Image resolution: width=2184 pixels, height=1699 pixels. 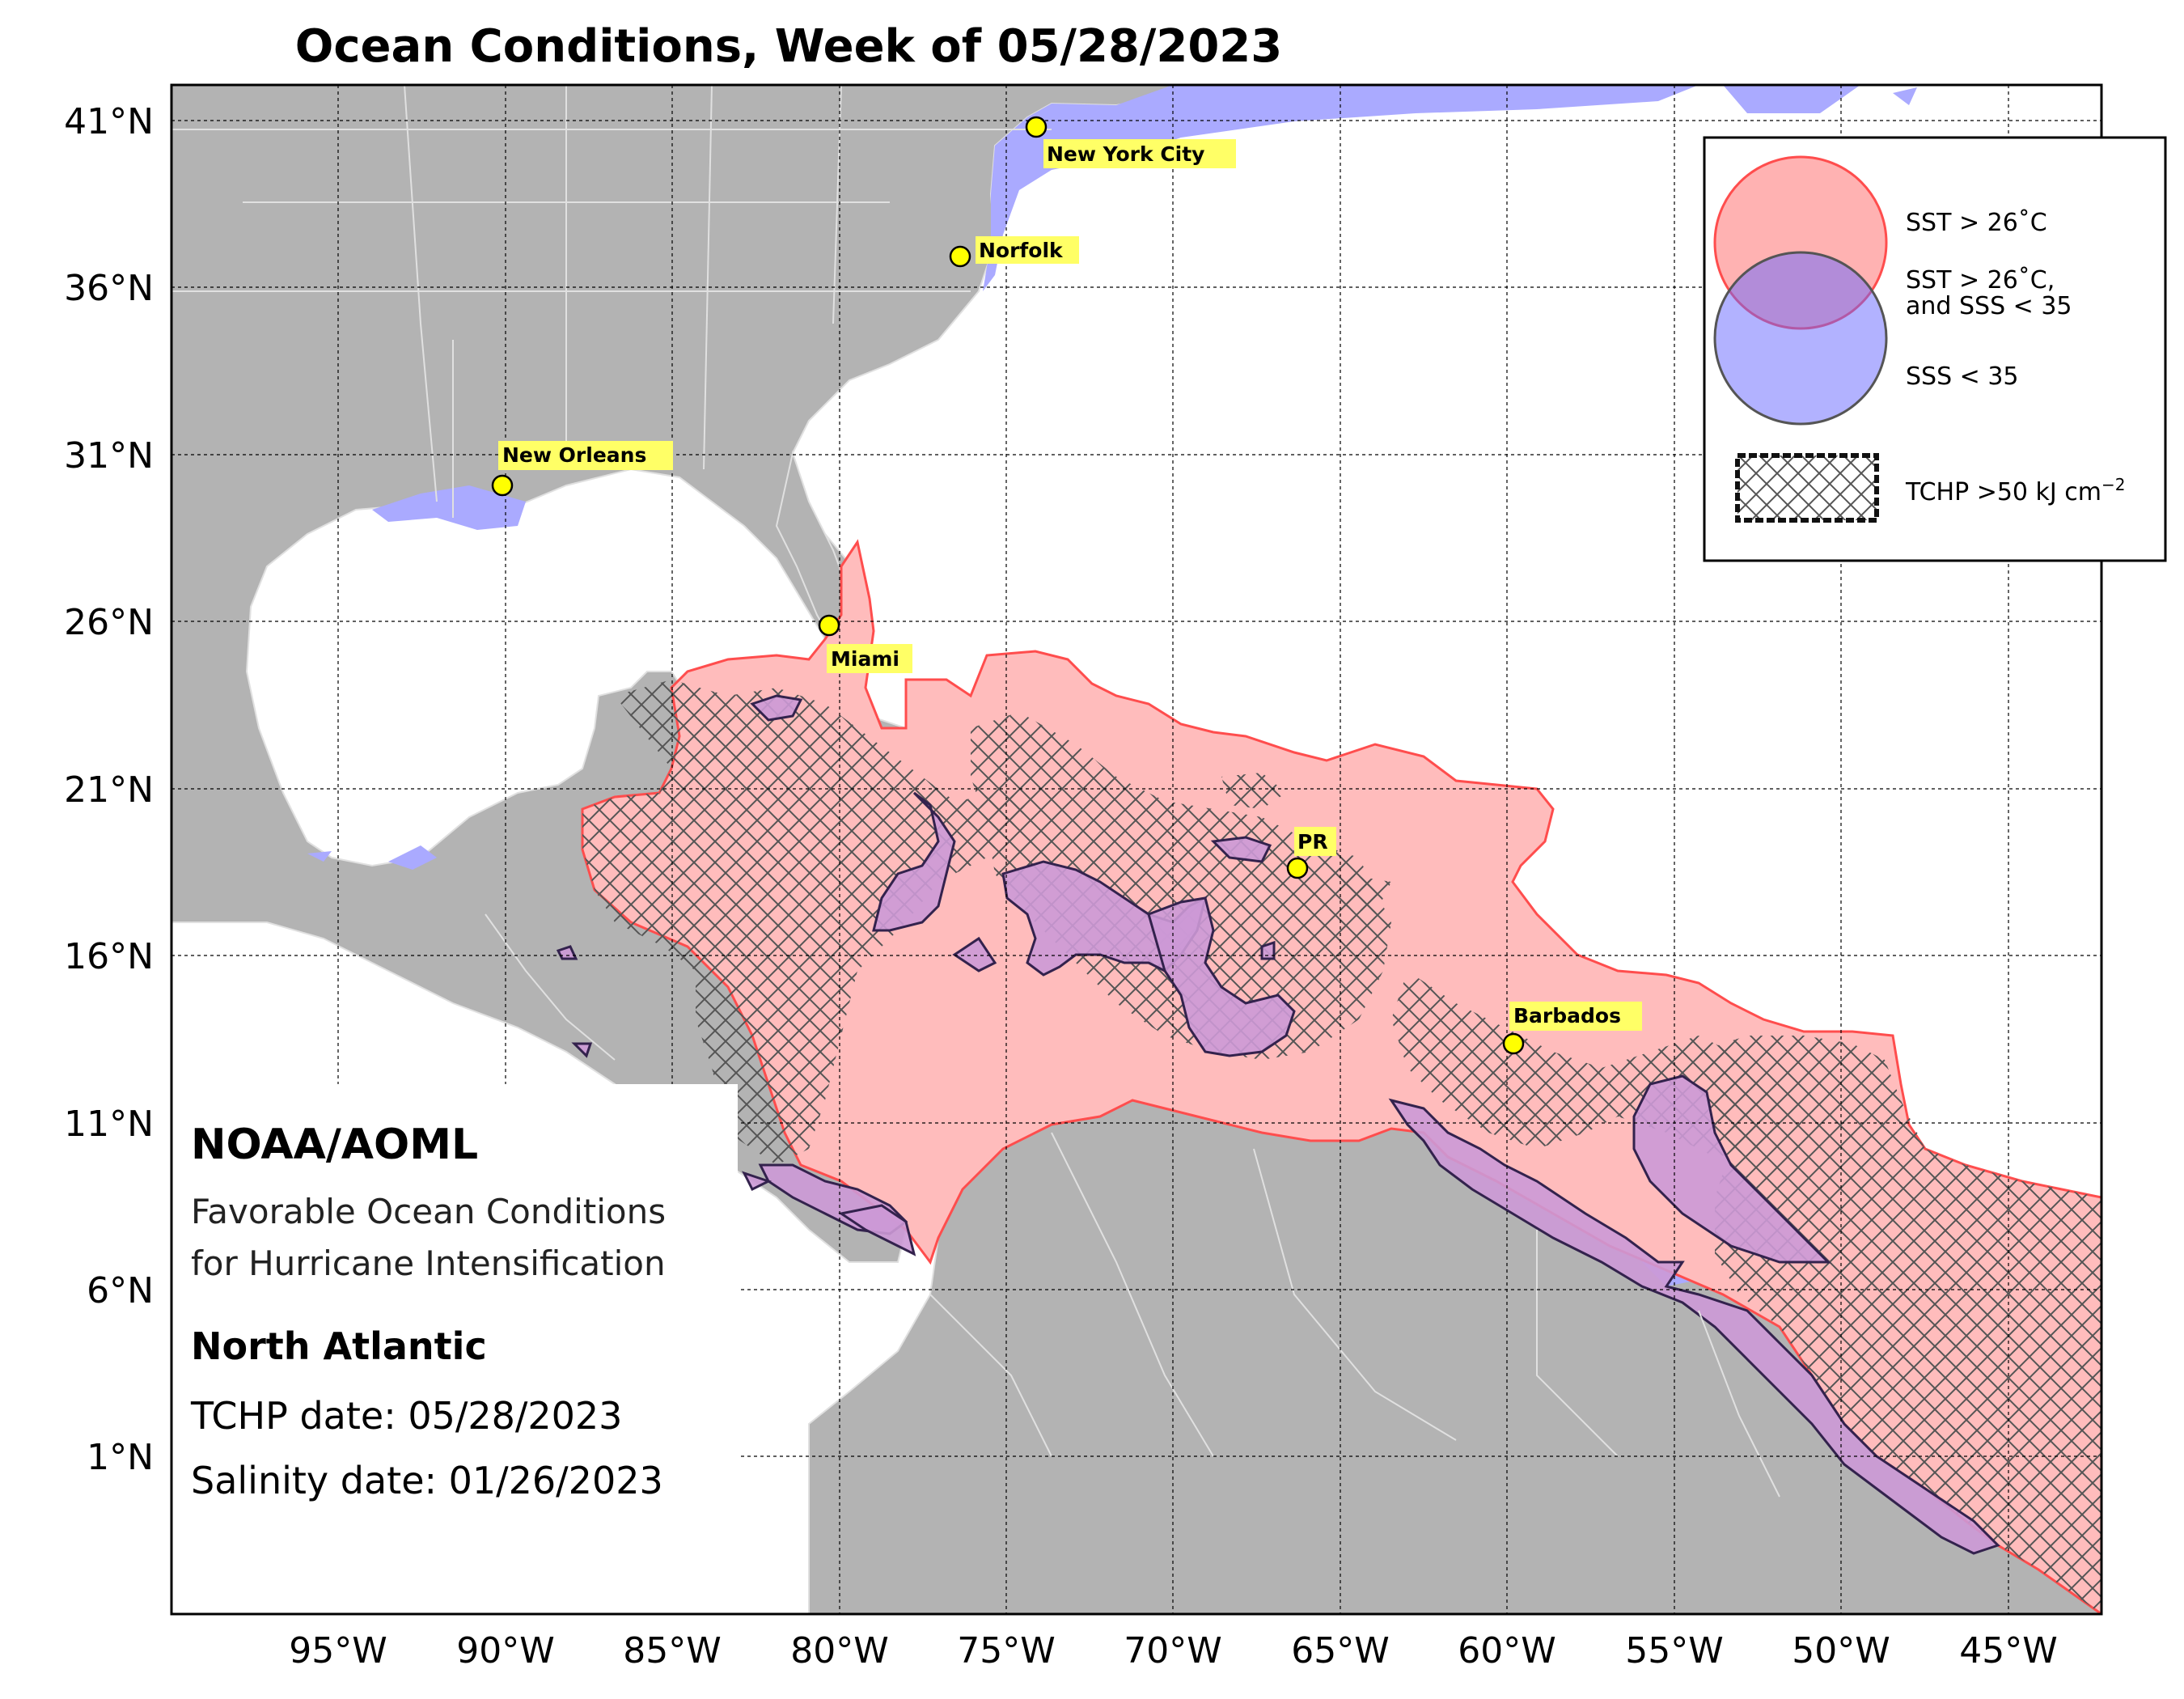 What do you see at coordinates (109, 121) in the screenshot?
I see `lat-tick: 41°N` at bounding box center [109, 121].